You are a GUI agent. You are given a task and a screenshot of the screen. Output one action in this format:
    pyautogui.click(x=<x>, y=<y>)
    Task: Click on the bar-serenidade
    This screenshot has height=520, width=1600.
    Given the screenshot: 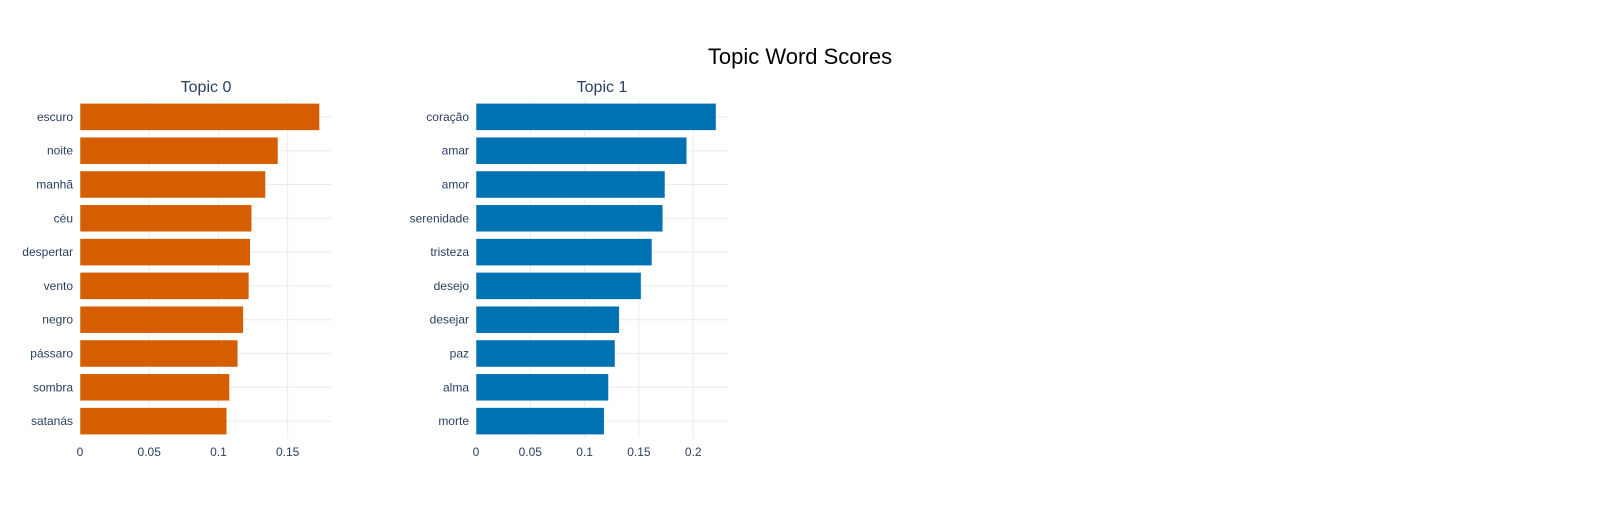 What is the action you would take?
    pyautogui.click(x=569, y=218)
    